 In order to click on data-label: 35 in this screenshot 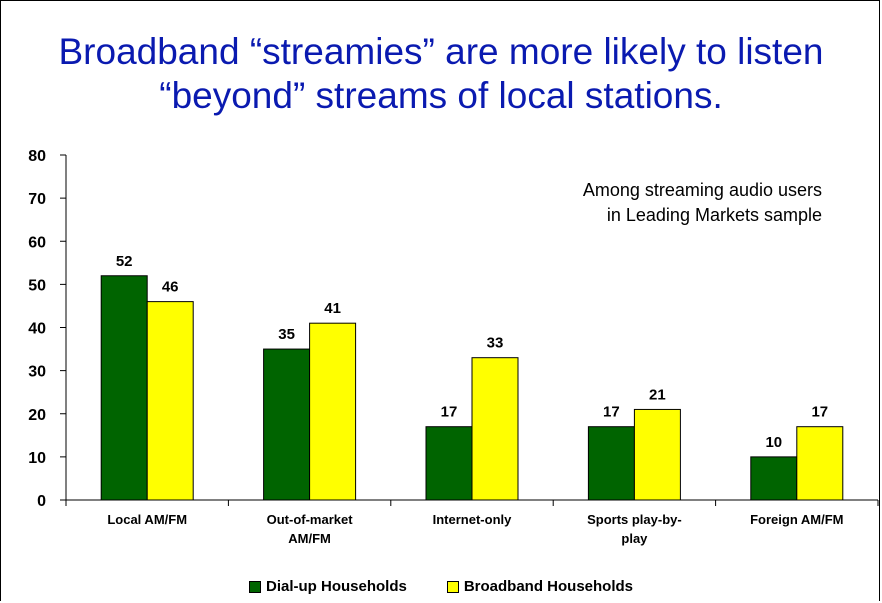, I will do `click(286, 334)`.